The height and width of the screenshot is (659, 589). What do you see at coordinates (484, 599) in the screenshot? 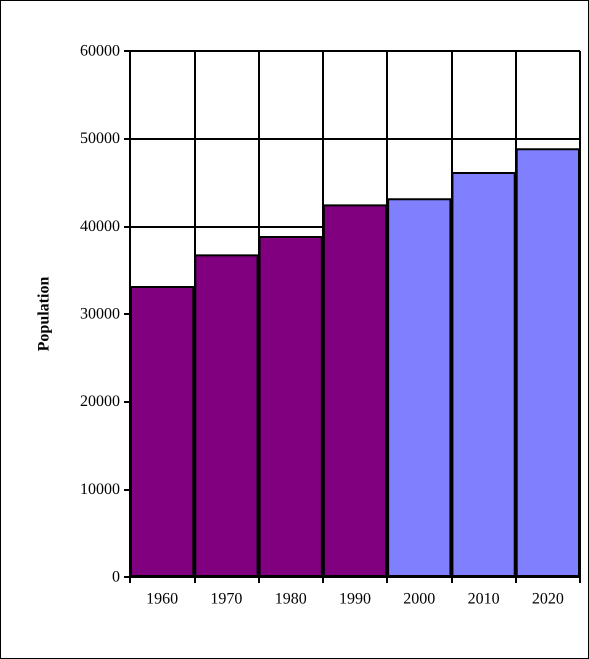
I see `x-tick-label: 2010` at bounding box center [484, 599].